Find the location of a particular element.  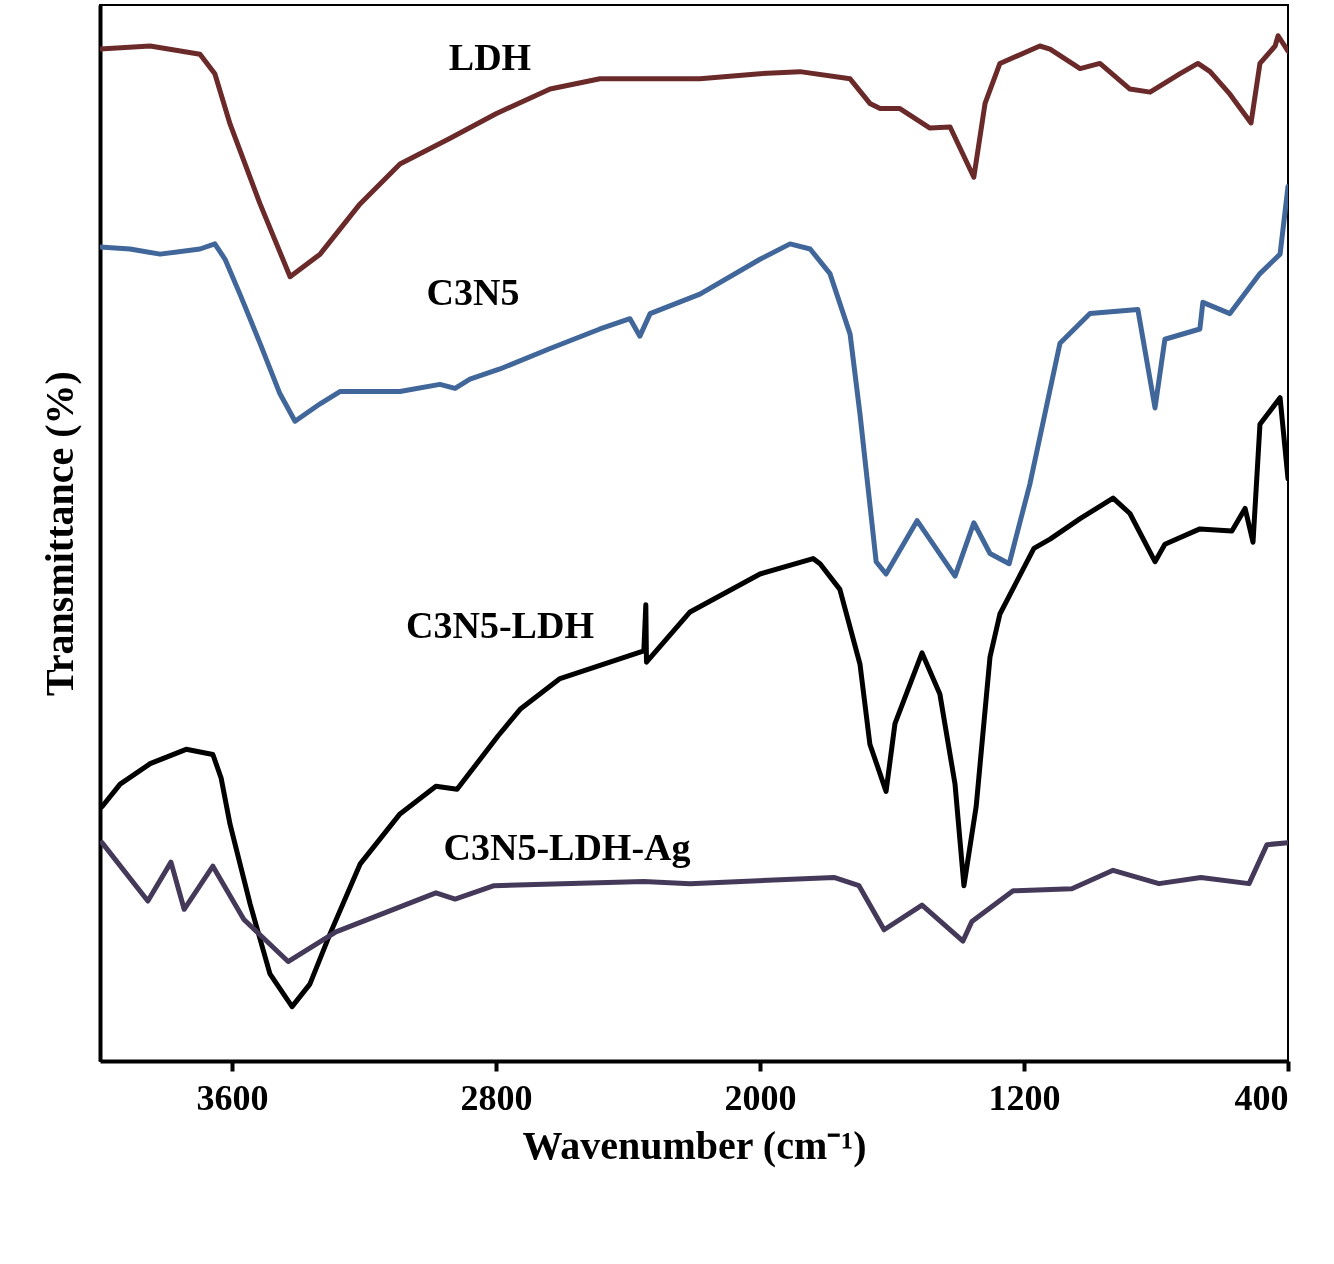

x-tick-label: 3600 is located at coordinates (232, 1097).